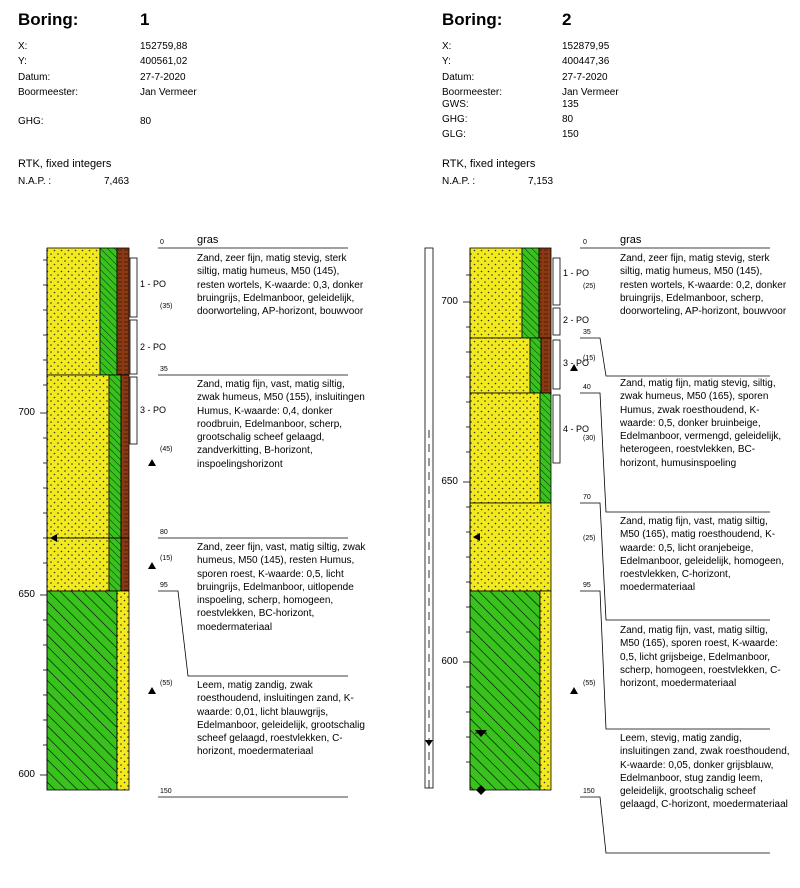  I want to click on b1-y-value: 400561,02, so click(164, 61).